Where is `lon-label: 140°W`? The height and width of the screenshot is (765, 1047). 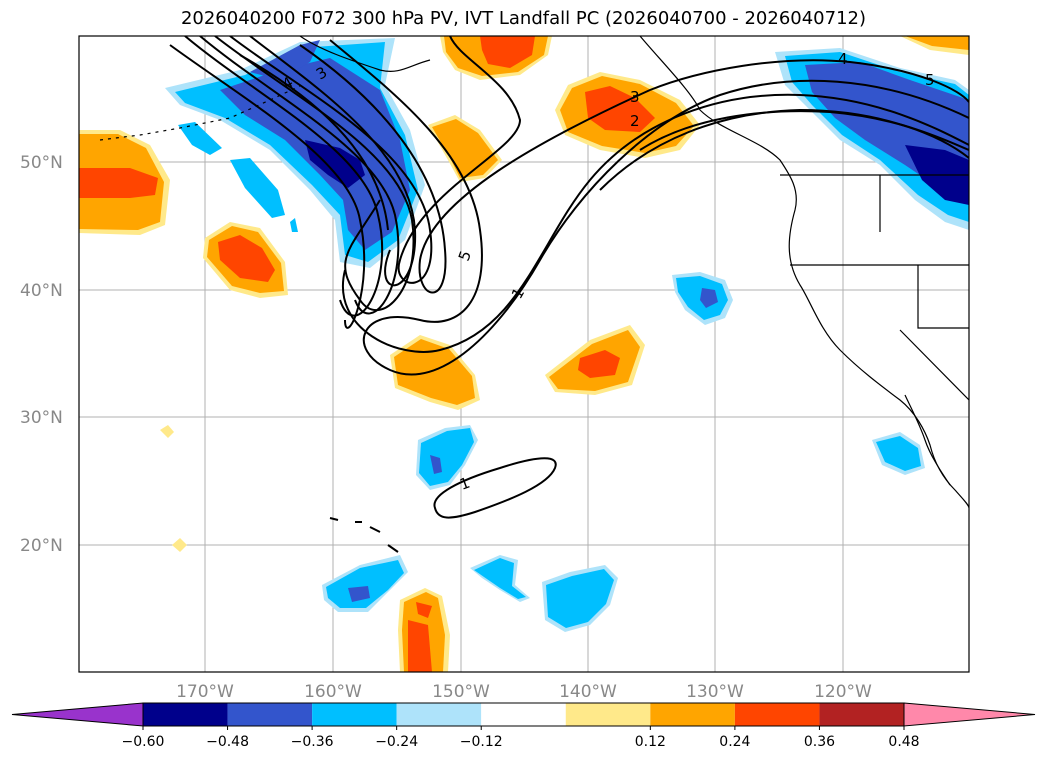
lon-label: 140°W is located at coordinates (588, 692).